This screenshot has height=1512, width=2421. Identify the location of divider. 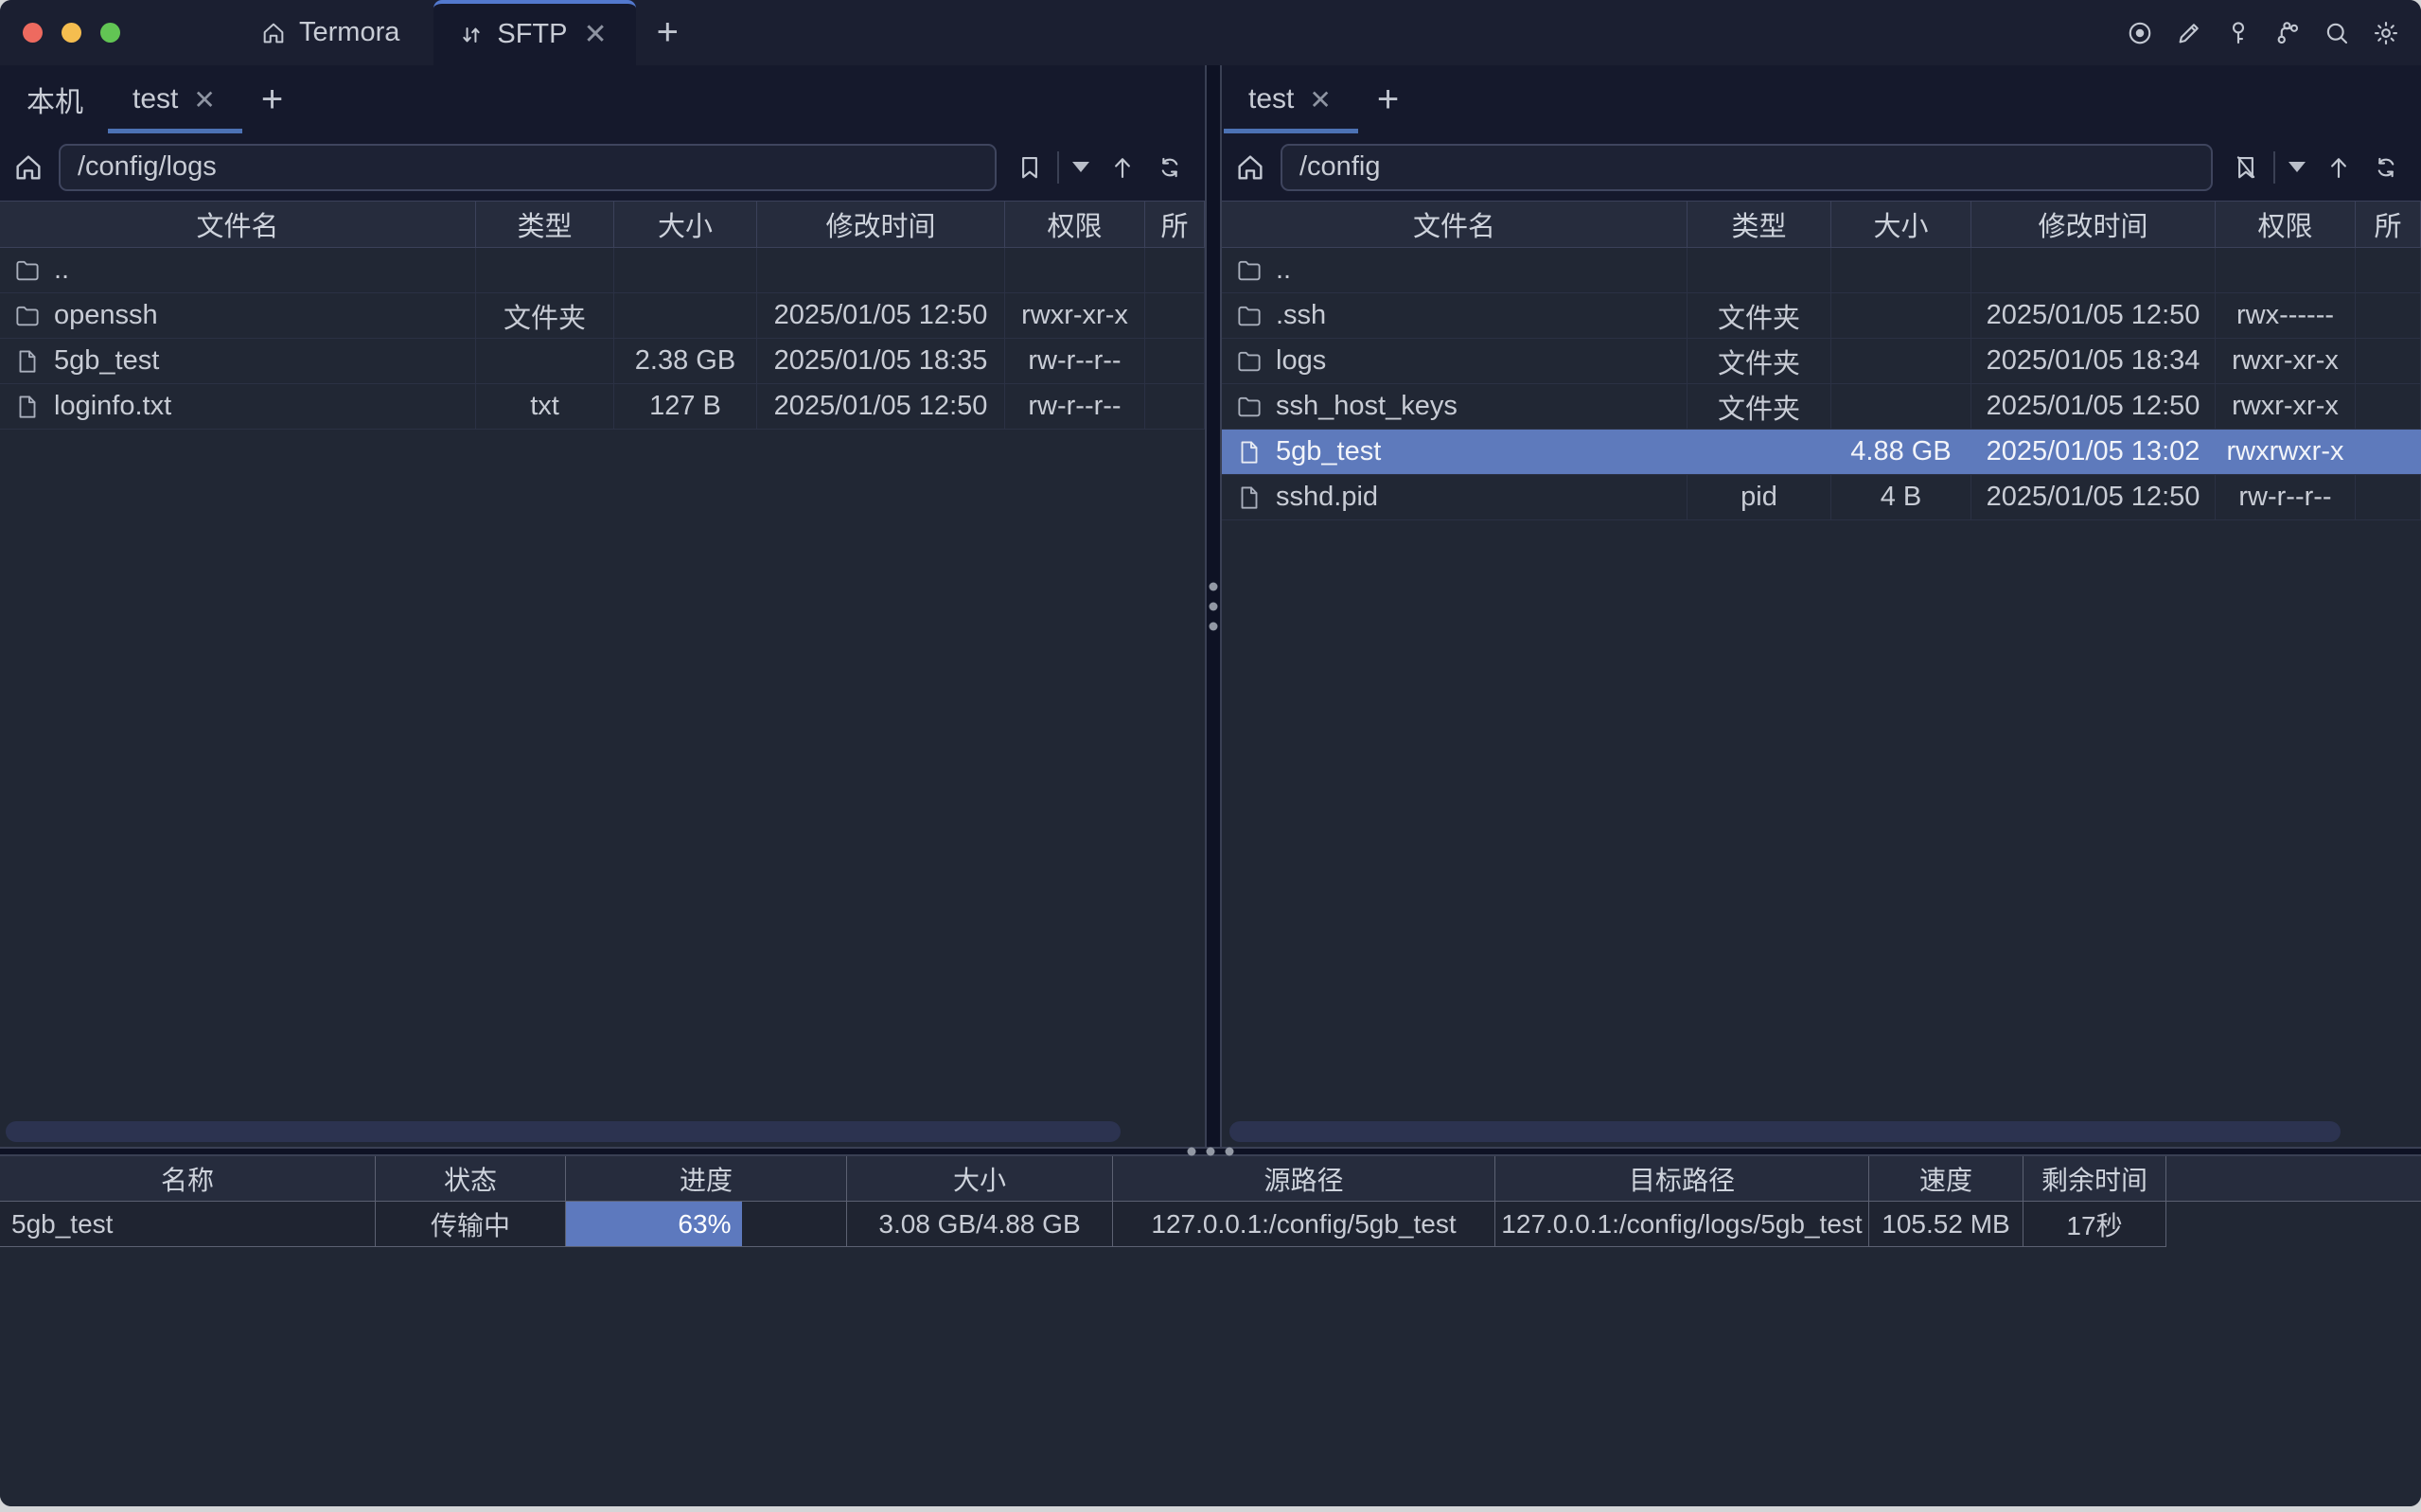
(2274, 167).